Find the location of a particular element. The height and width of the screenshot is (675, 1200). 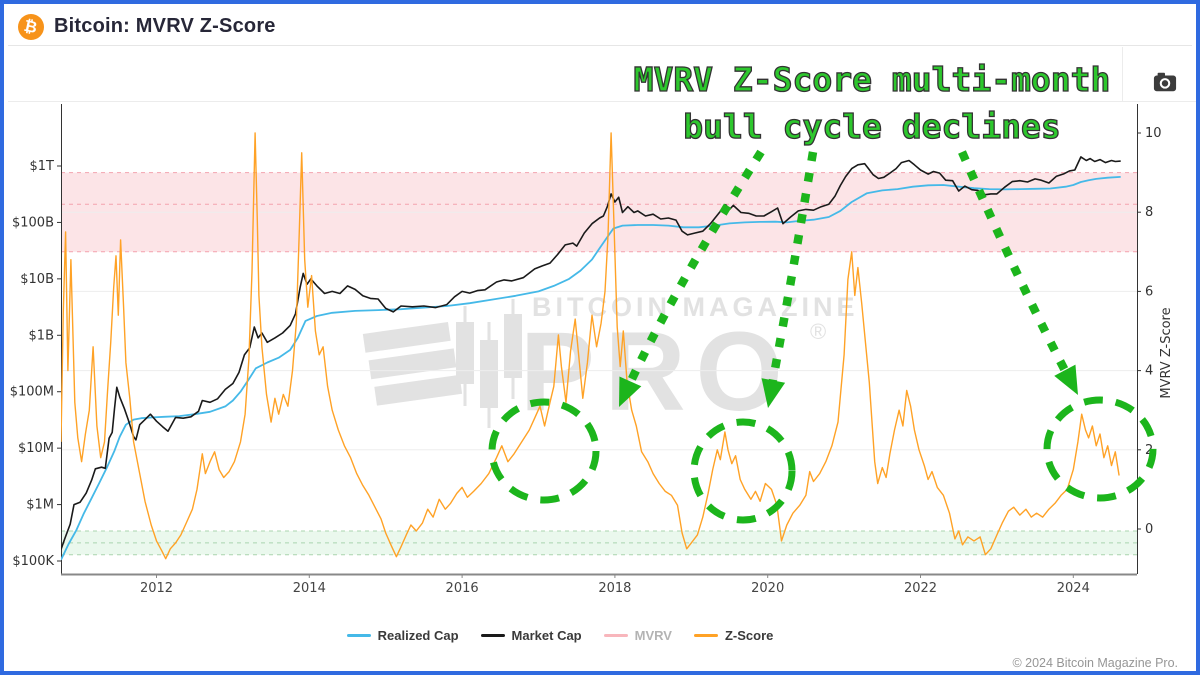

x-tick-label: 2022 is located at coordinates (920, 588).